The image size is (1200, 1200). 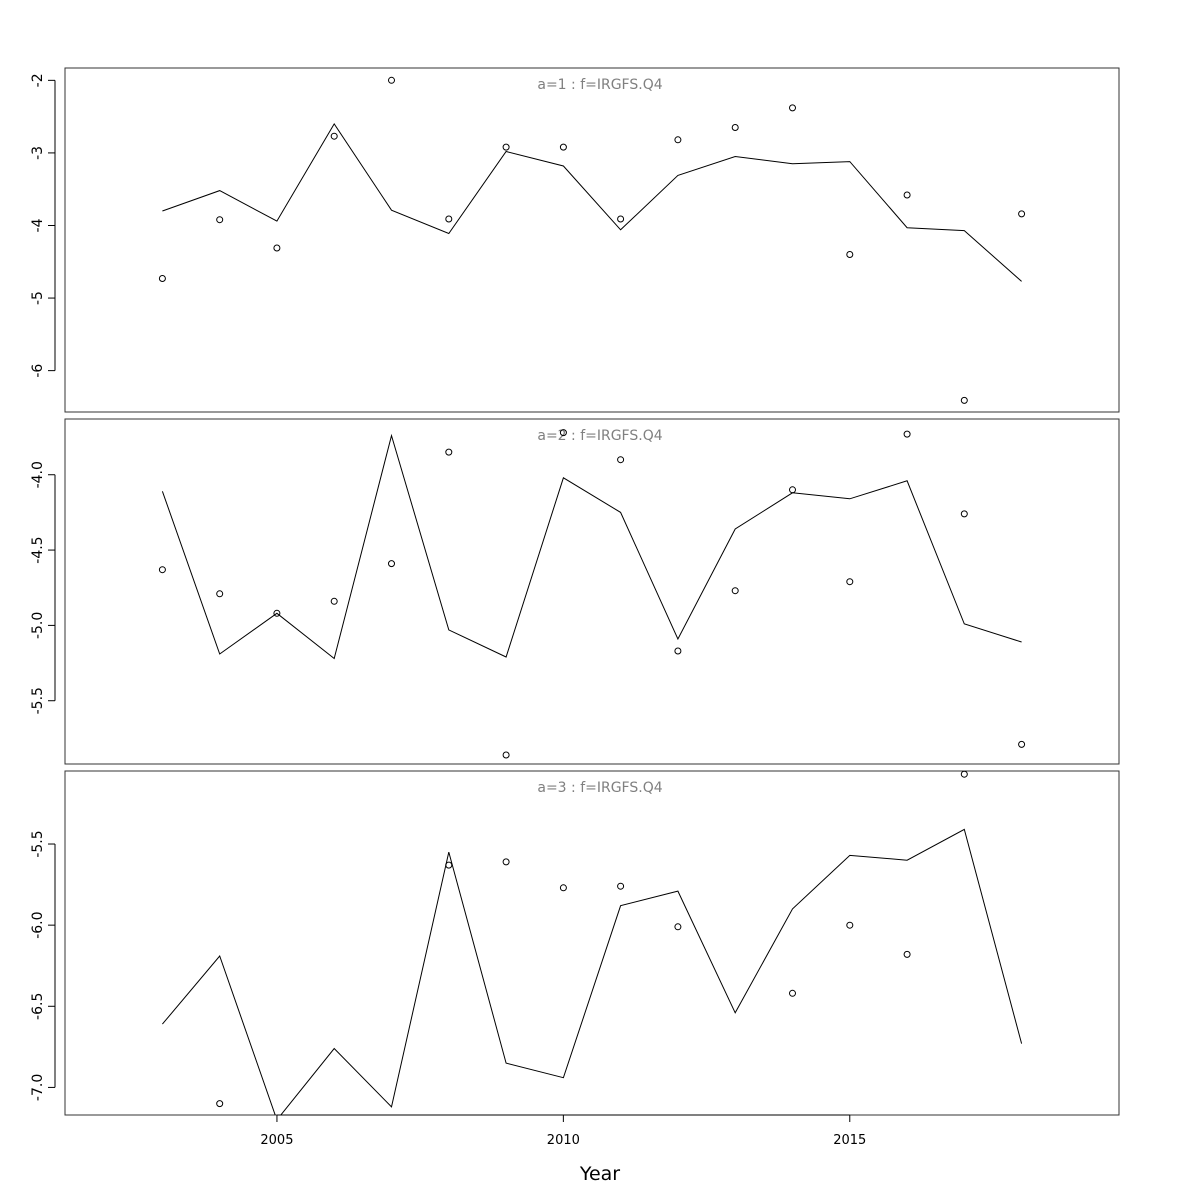 What do you see at coordinates (38, 1087) in the screenshot?
I see `y-tick-label: -7.0` at bounding box center [38, 1087].